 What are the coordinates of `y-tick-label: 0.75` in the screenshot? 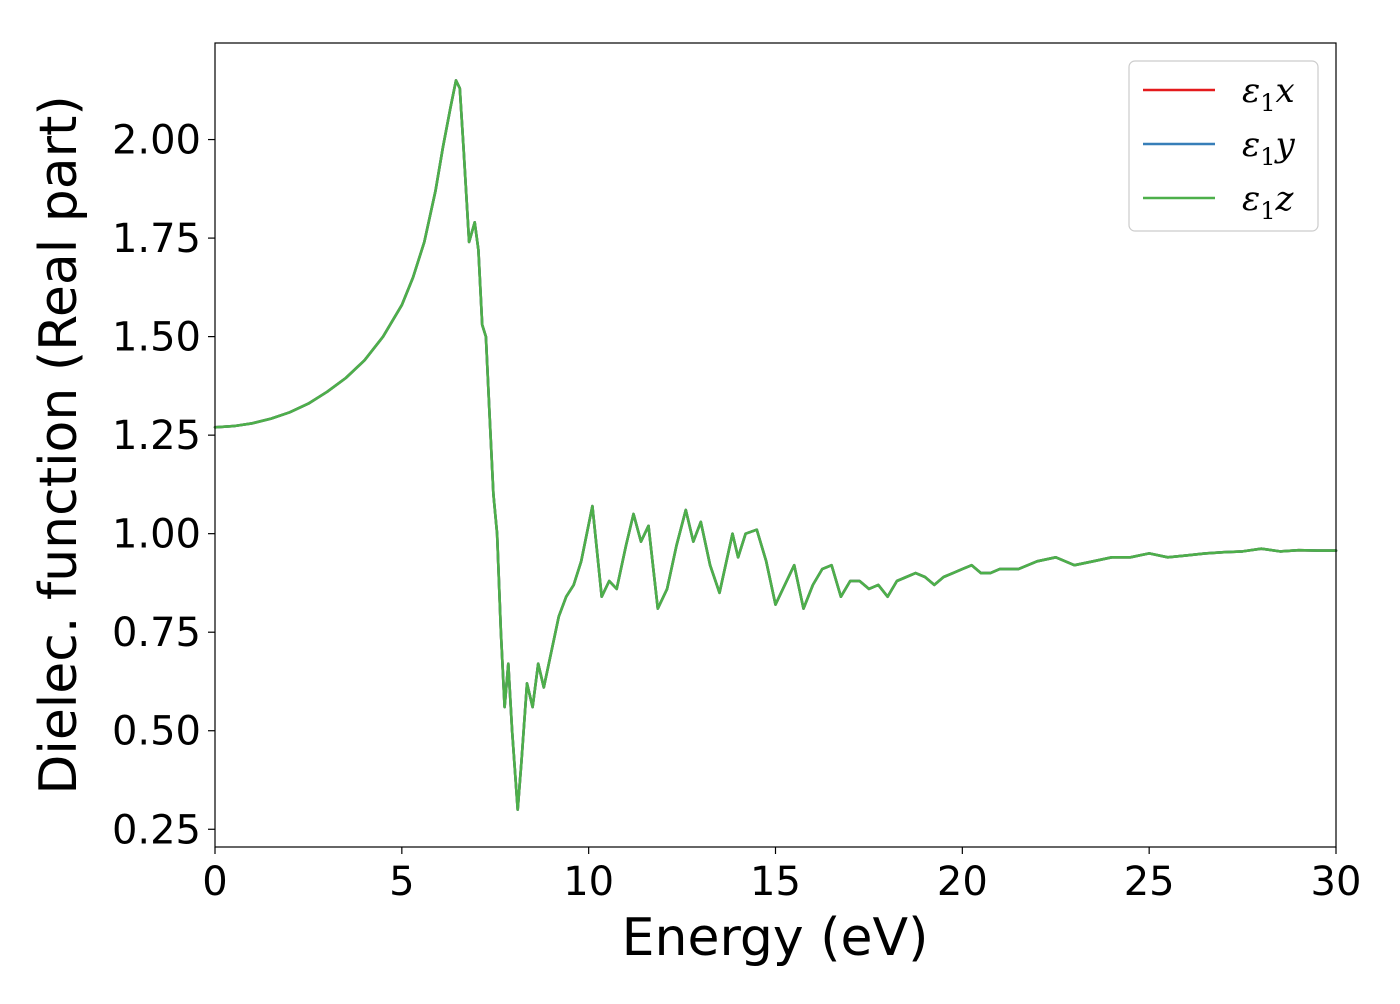 It's located at (156, 633).